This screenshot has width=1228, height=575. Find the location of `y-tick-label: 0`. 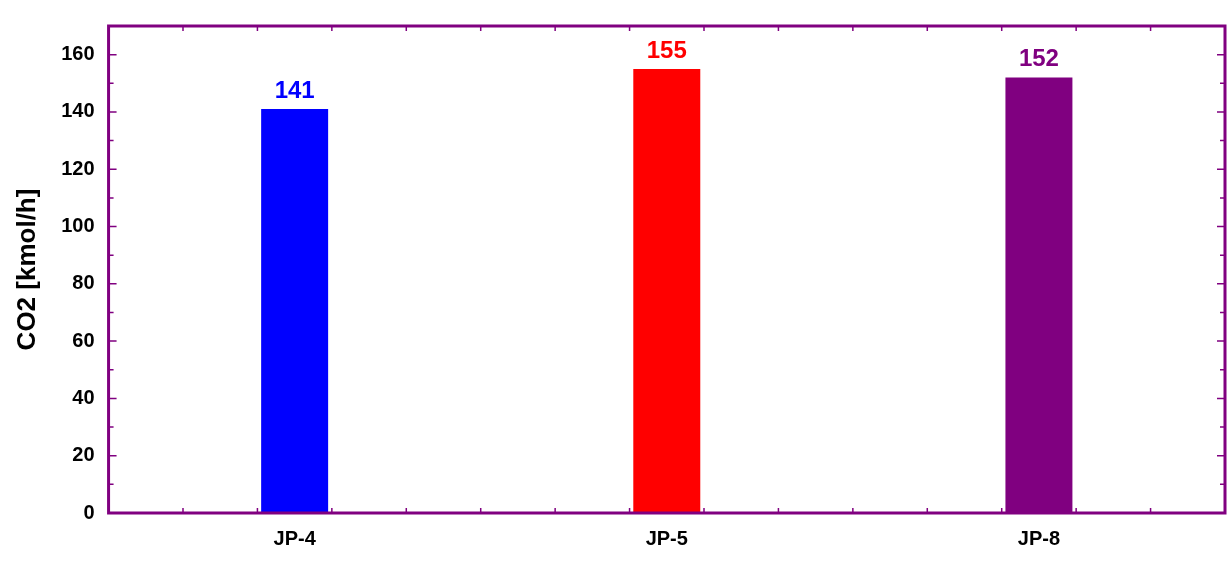

y-tick-label: 0 is located at coordinates (89, 511).